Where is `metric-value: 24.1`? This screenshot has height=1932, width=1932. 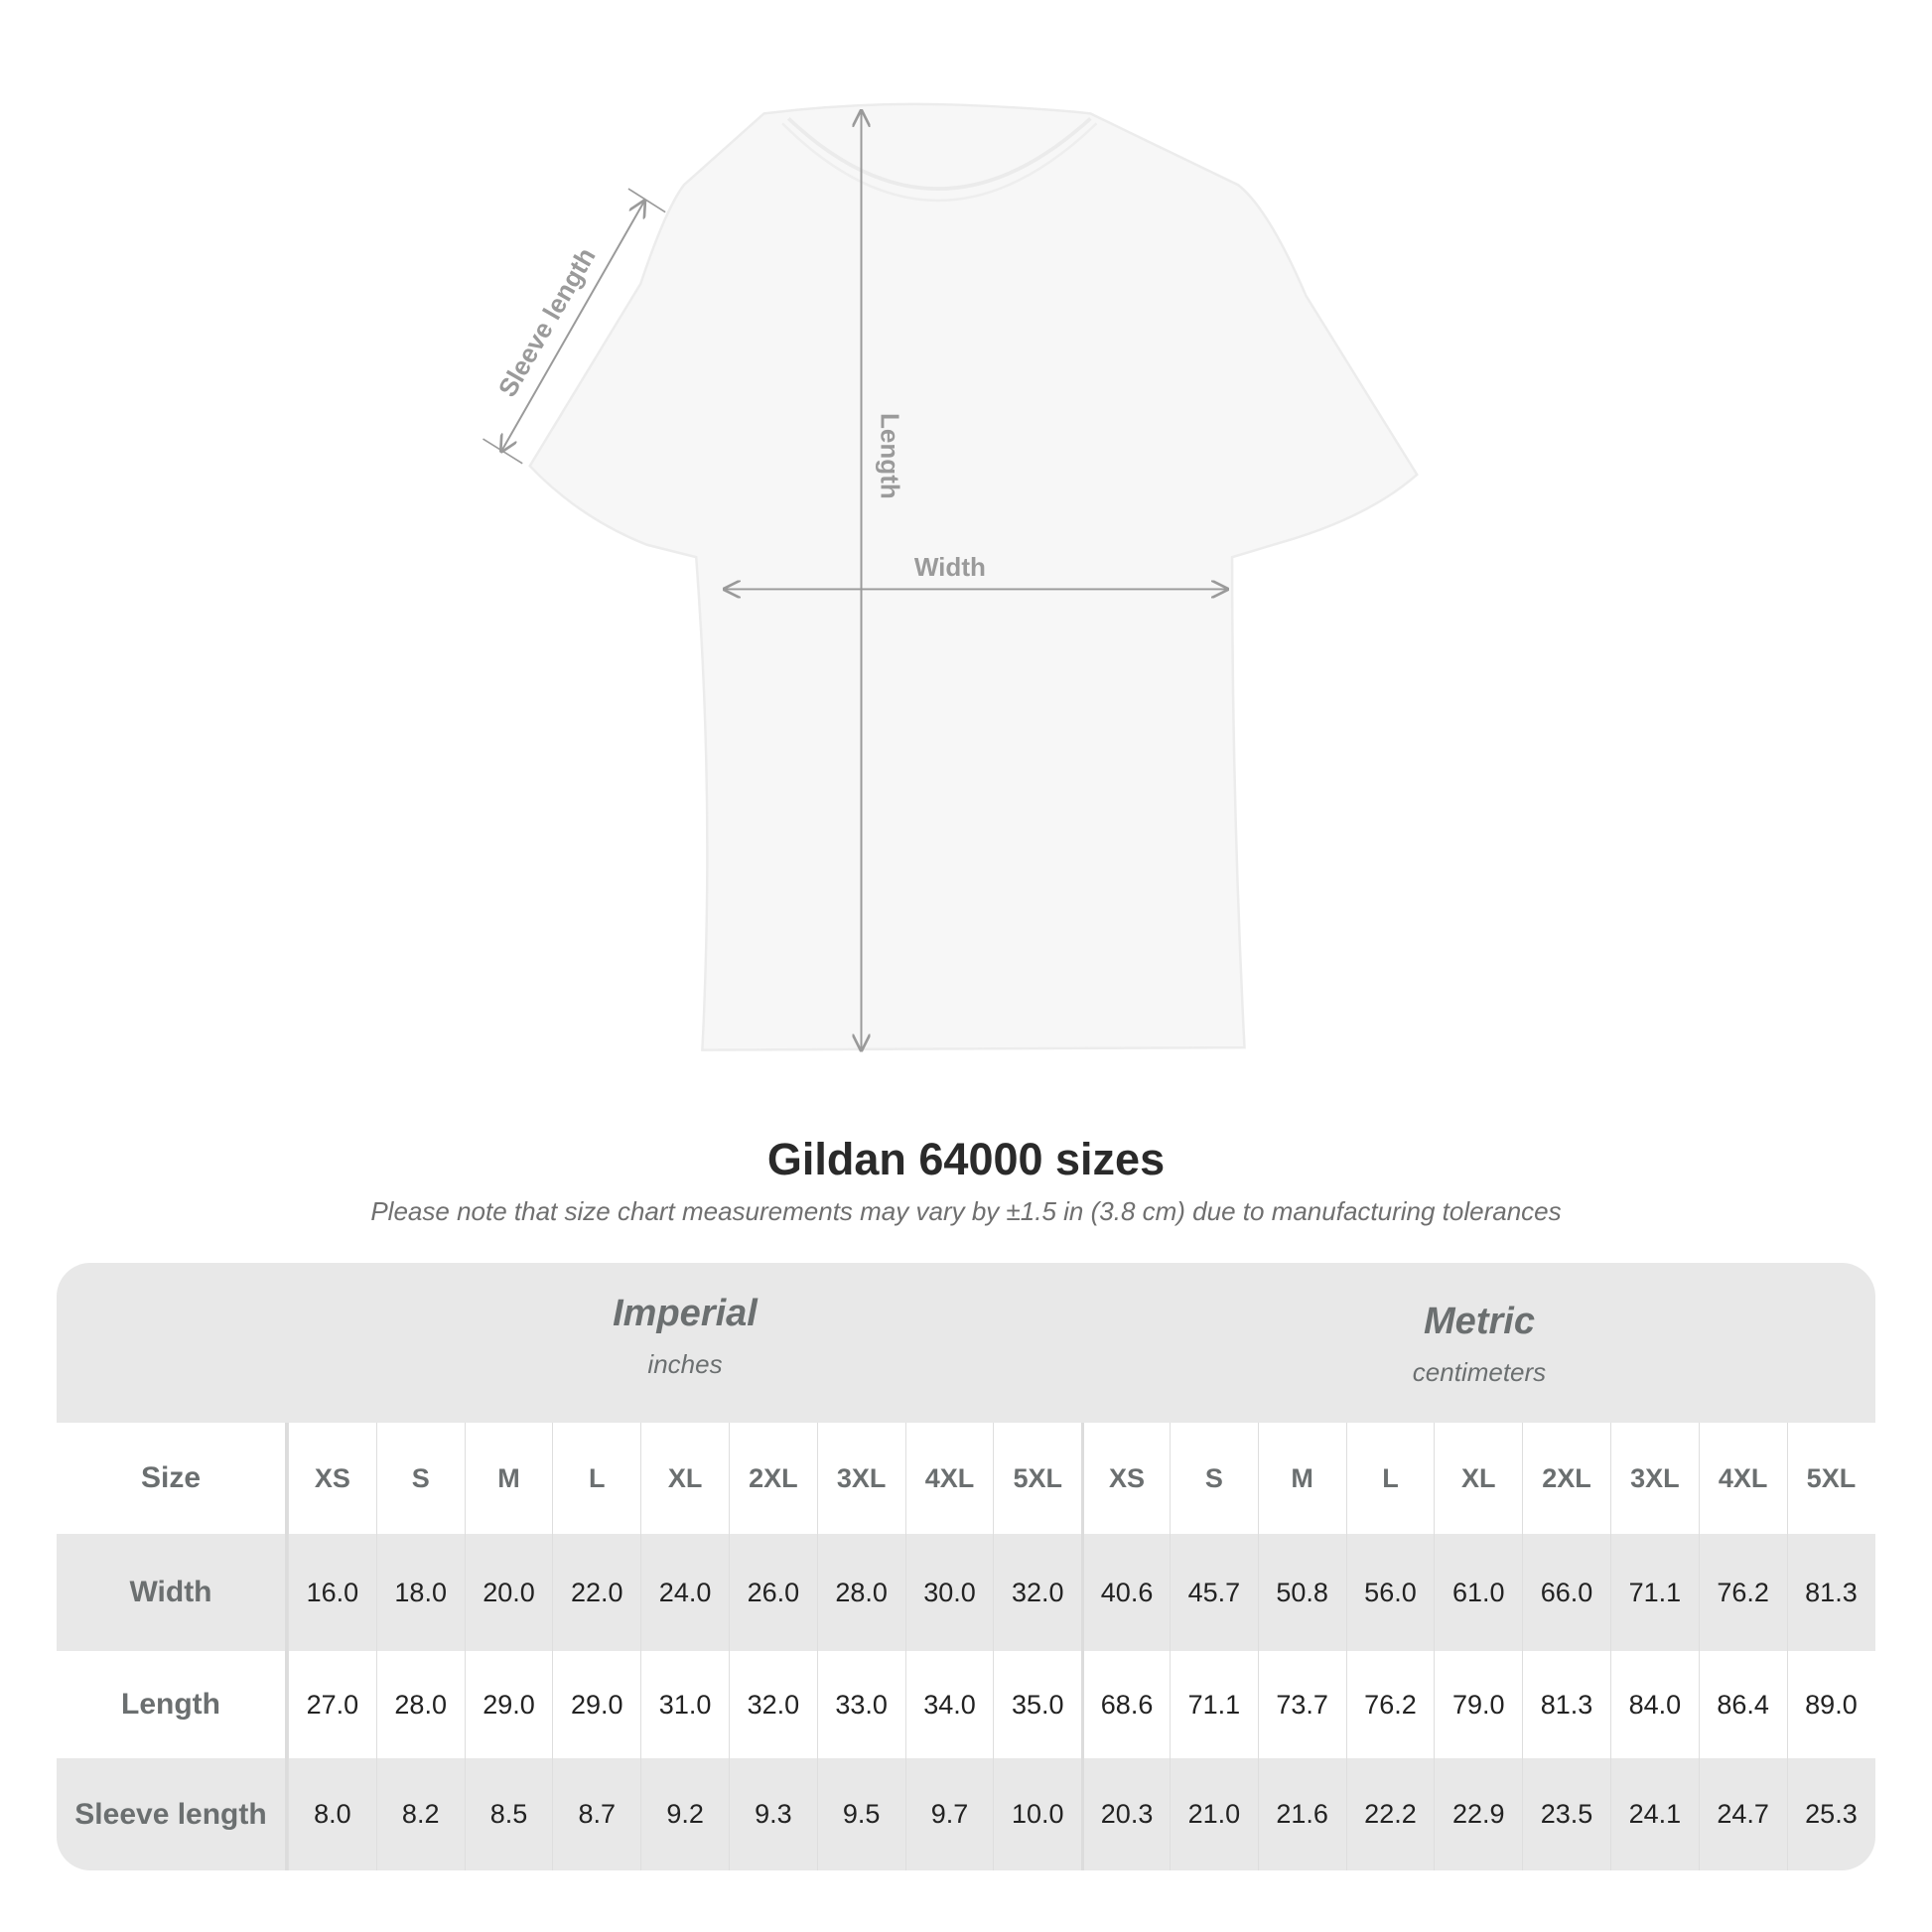 metric-value: 24.1 is located at coordinates (1654, 1814).